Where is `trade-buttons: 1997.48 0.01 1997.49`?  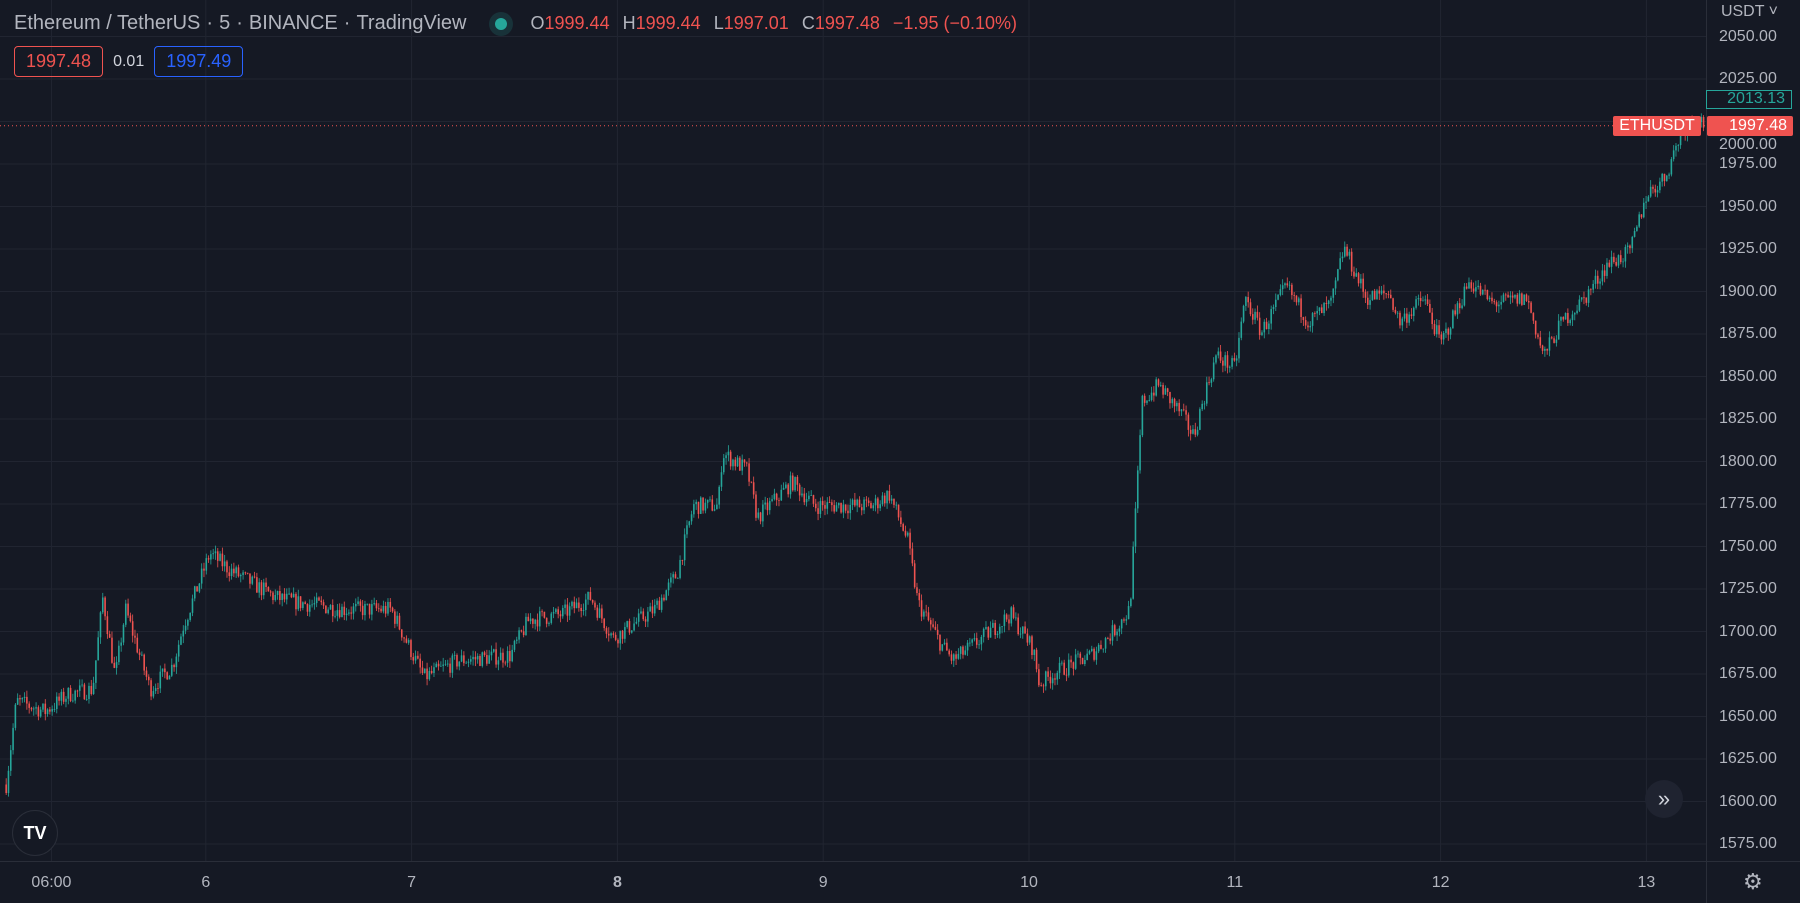 trade-buttons: 1997.48 0.01 1997.49 is located at coordinates (129, 61).